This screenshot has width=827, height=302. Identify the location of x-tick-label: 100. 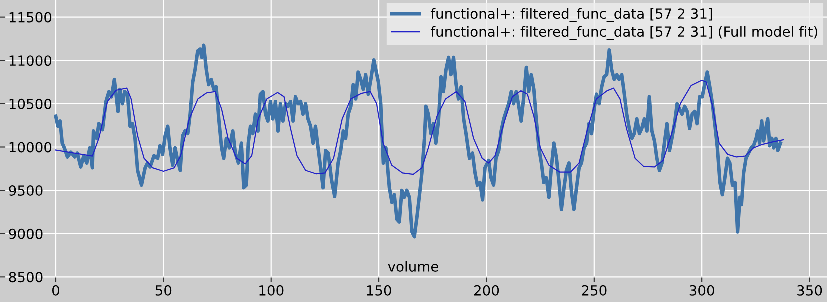
(272, 290).